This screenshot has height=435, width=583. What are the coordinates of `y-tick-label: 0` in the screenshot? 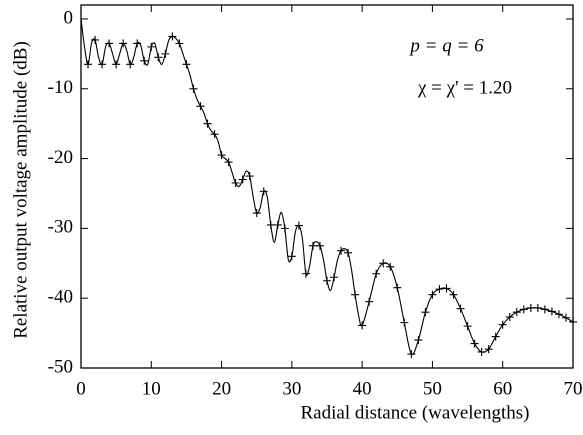 It's located at (69, 17).